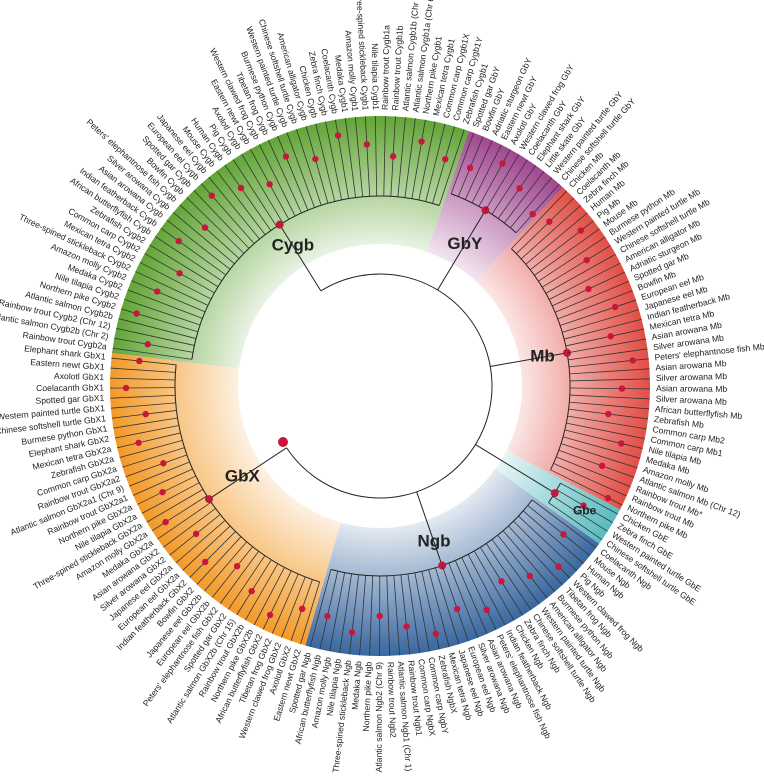 Image resolution: width=764 pixels, height=776 pixels. What do you see at coordinates (379, 717) in the screenshot?
I see `leaf-label: Atlantic salmon Ngb2 (Chr 9)` at bounding box center [379, 717].